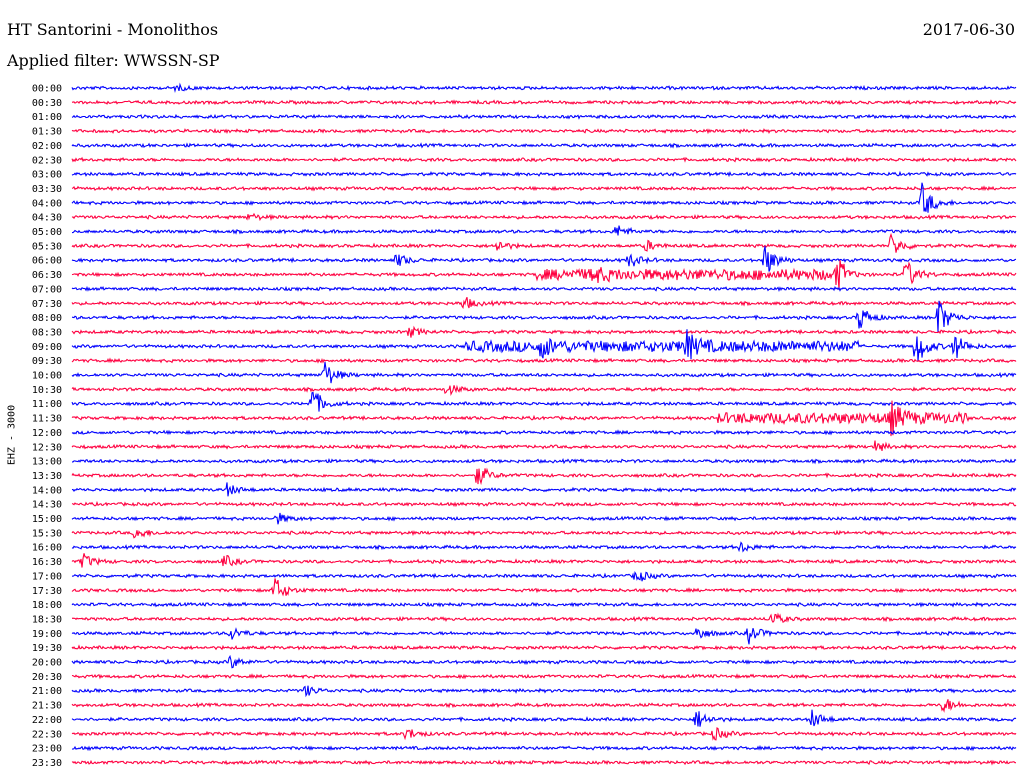  What do you see at coordinates (47, 232) in the screenshot?
I see `tick-label: 05:00` at bounding box center [47, 232].